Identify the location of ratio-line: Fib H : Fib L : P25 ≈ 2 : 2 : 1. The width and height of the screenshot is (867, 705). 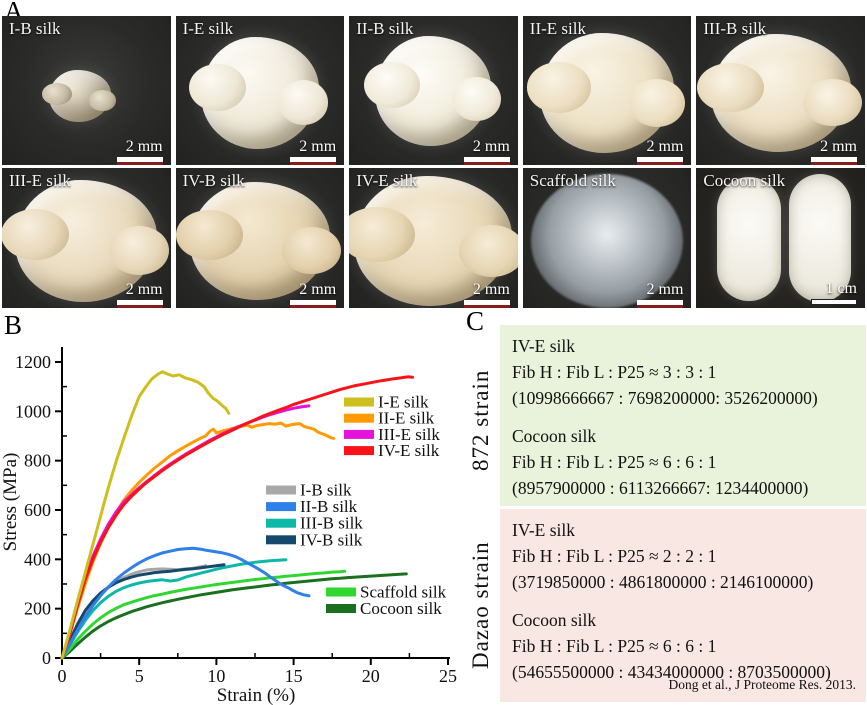
(614, 556).